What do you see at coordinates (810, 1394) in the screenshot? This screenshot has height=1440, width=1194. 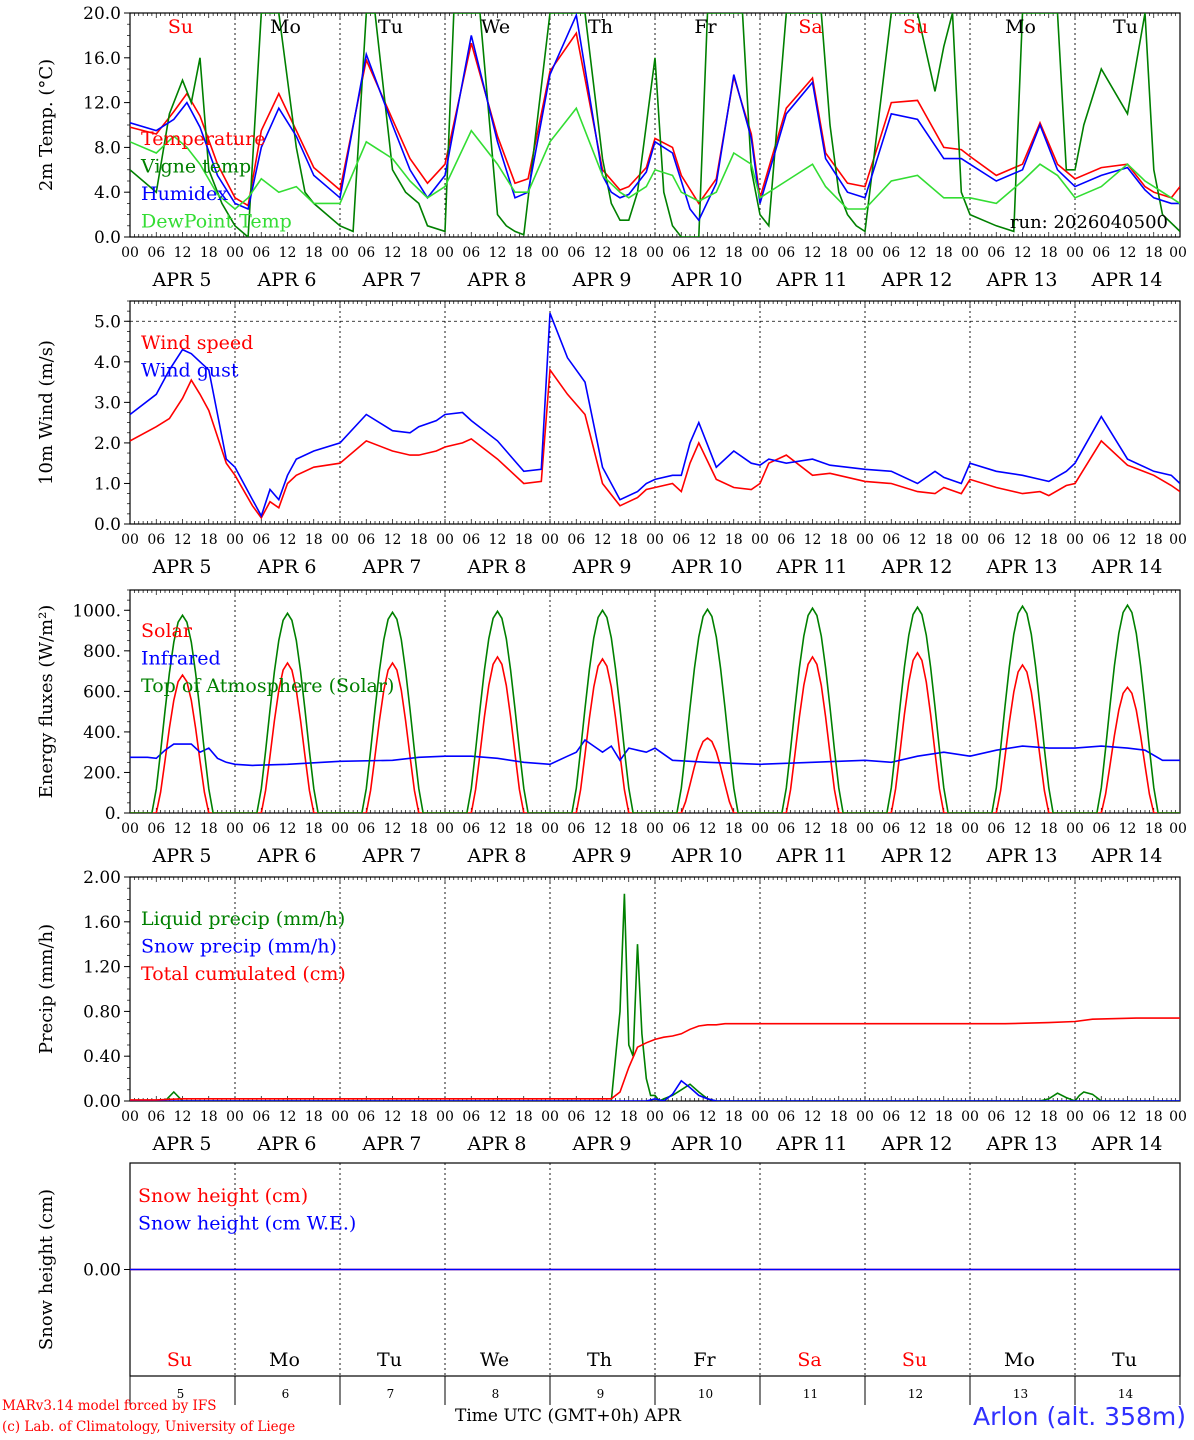 I see `day-number: 11` at bounding box center [810, 1394].